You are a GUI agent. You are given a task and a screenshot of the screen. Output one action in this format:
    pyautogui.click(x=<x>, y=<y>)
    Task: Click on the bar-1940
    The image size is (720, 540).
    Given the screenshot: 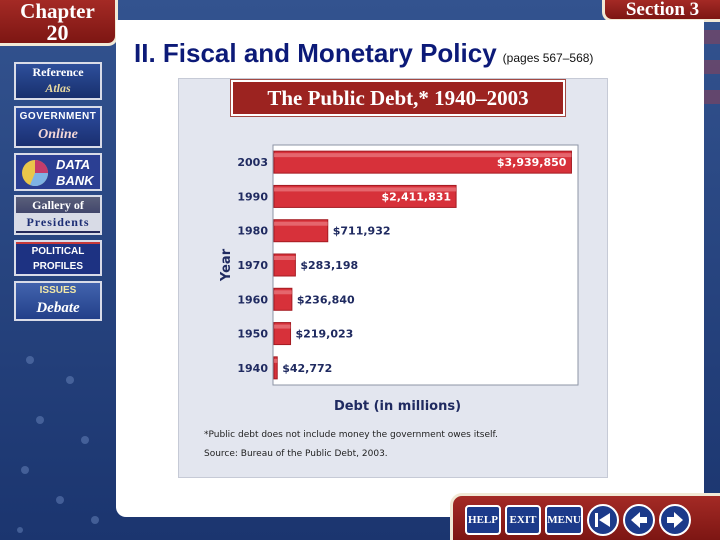 What is the action you would take?
    pyautogui.click(x=275, y=368)
    